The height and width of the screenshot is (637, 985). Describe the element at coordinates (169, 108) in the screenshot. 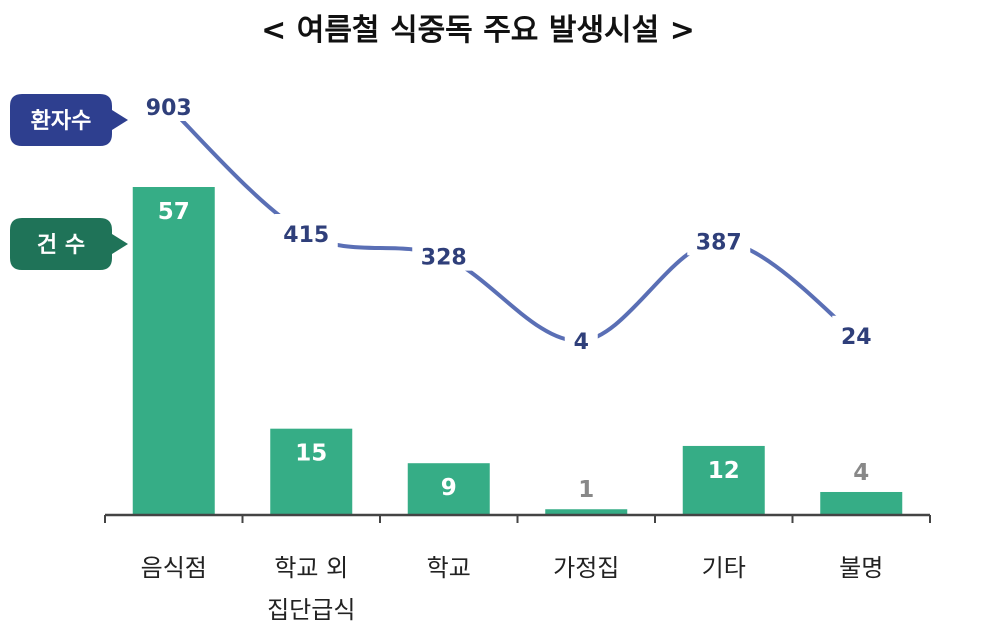

I see `patient-label: 903` at that location.